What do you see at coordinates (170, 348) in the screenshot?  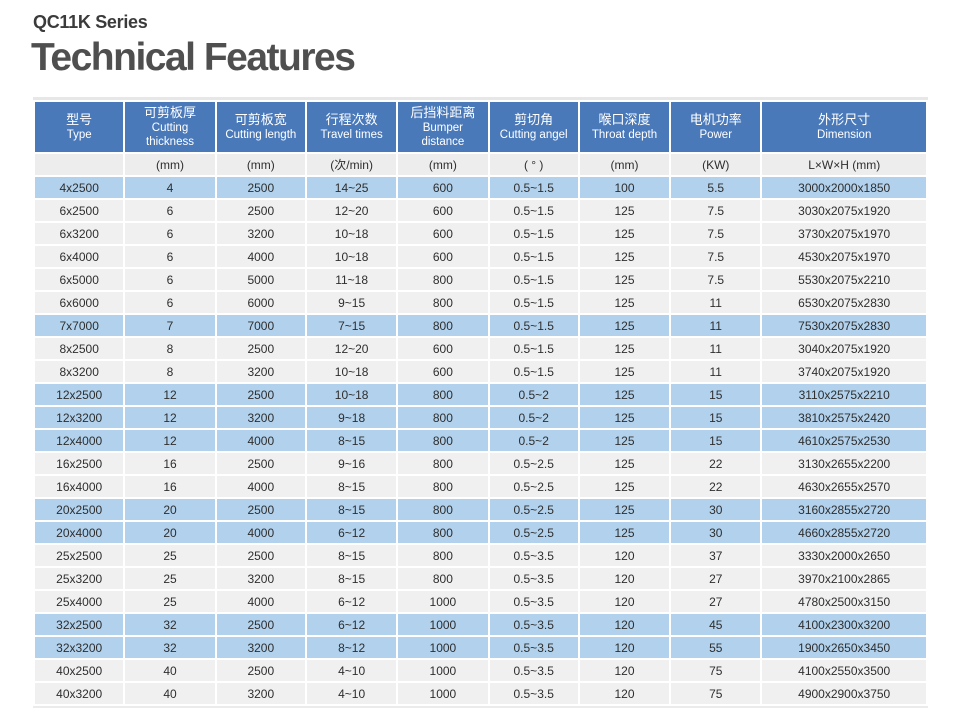 I see `cell-value: 8` at bounding box center [170, 348].